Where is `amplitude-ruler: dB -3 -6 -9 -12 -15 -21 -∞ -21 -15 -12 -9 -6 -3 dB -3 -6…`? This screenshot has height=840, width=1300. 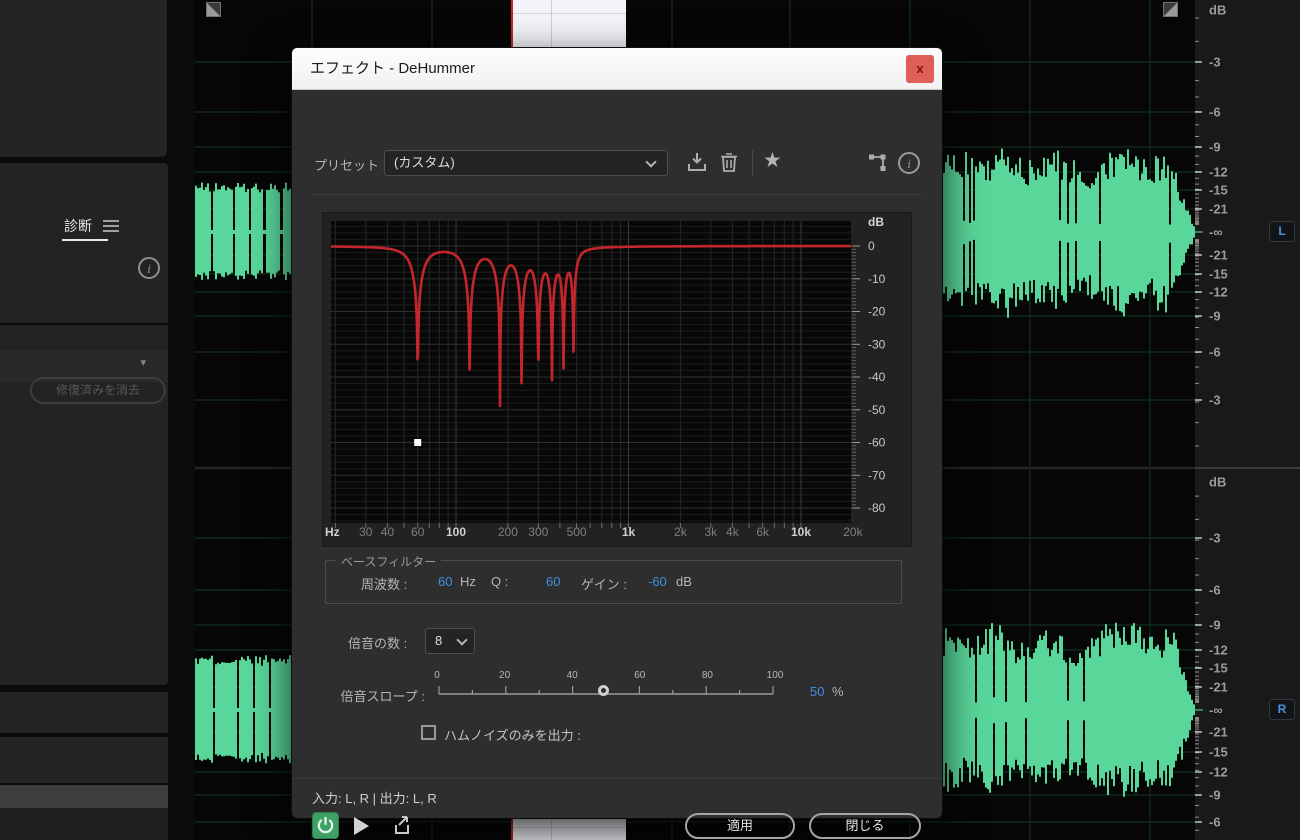 amplitude-ruler: dB -3 -6 -9 -12 -15 -21 -∞ -21 -15 -12 -9 -6 -3 dB -3 -6… is located at coordinates (1247, 420).